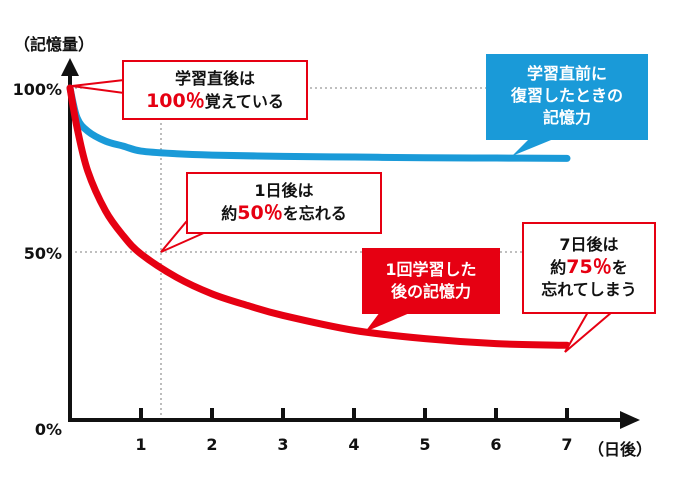  What do you see at coordinates (70, 67) in the screenshot?
I see `y-axis-arrow-icon` at bounding box center [70, 67].